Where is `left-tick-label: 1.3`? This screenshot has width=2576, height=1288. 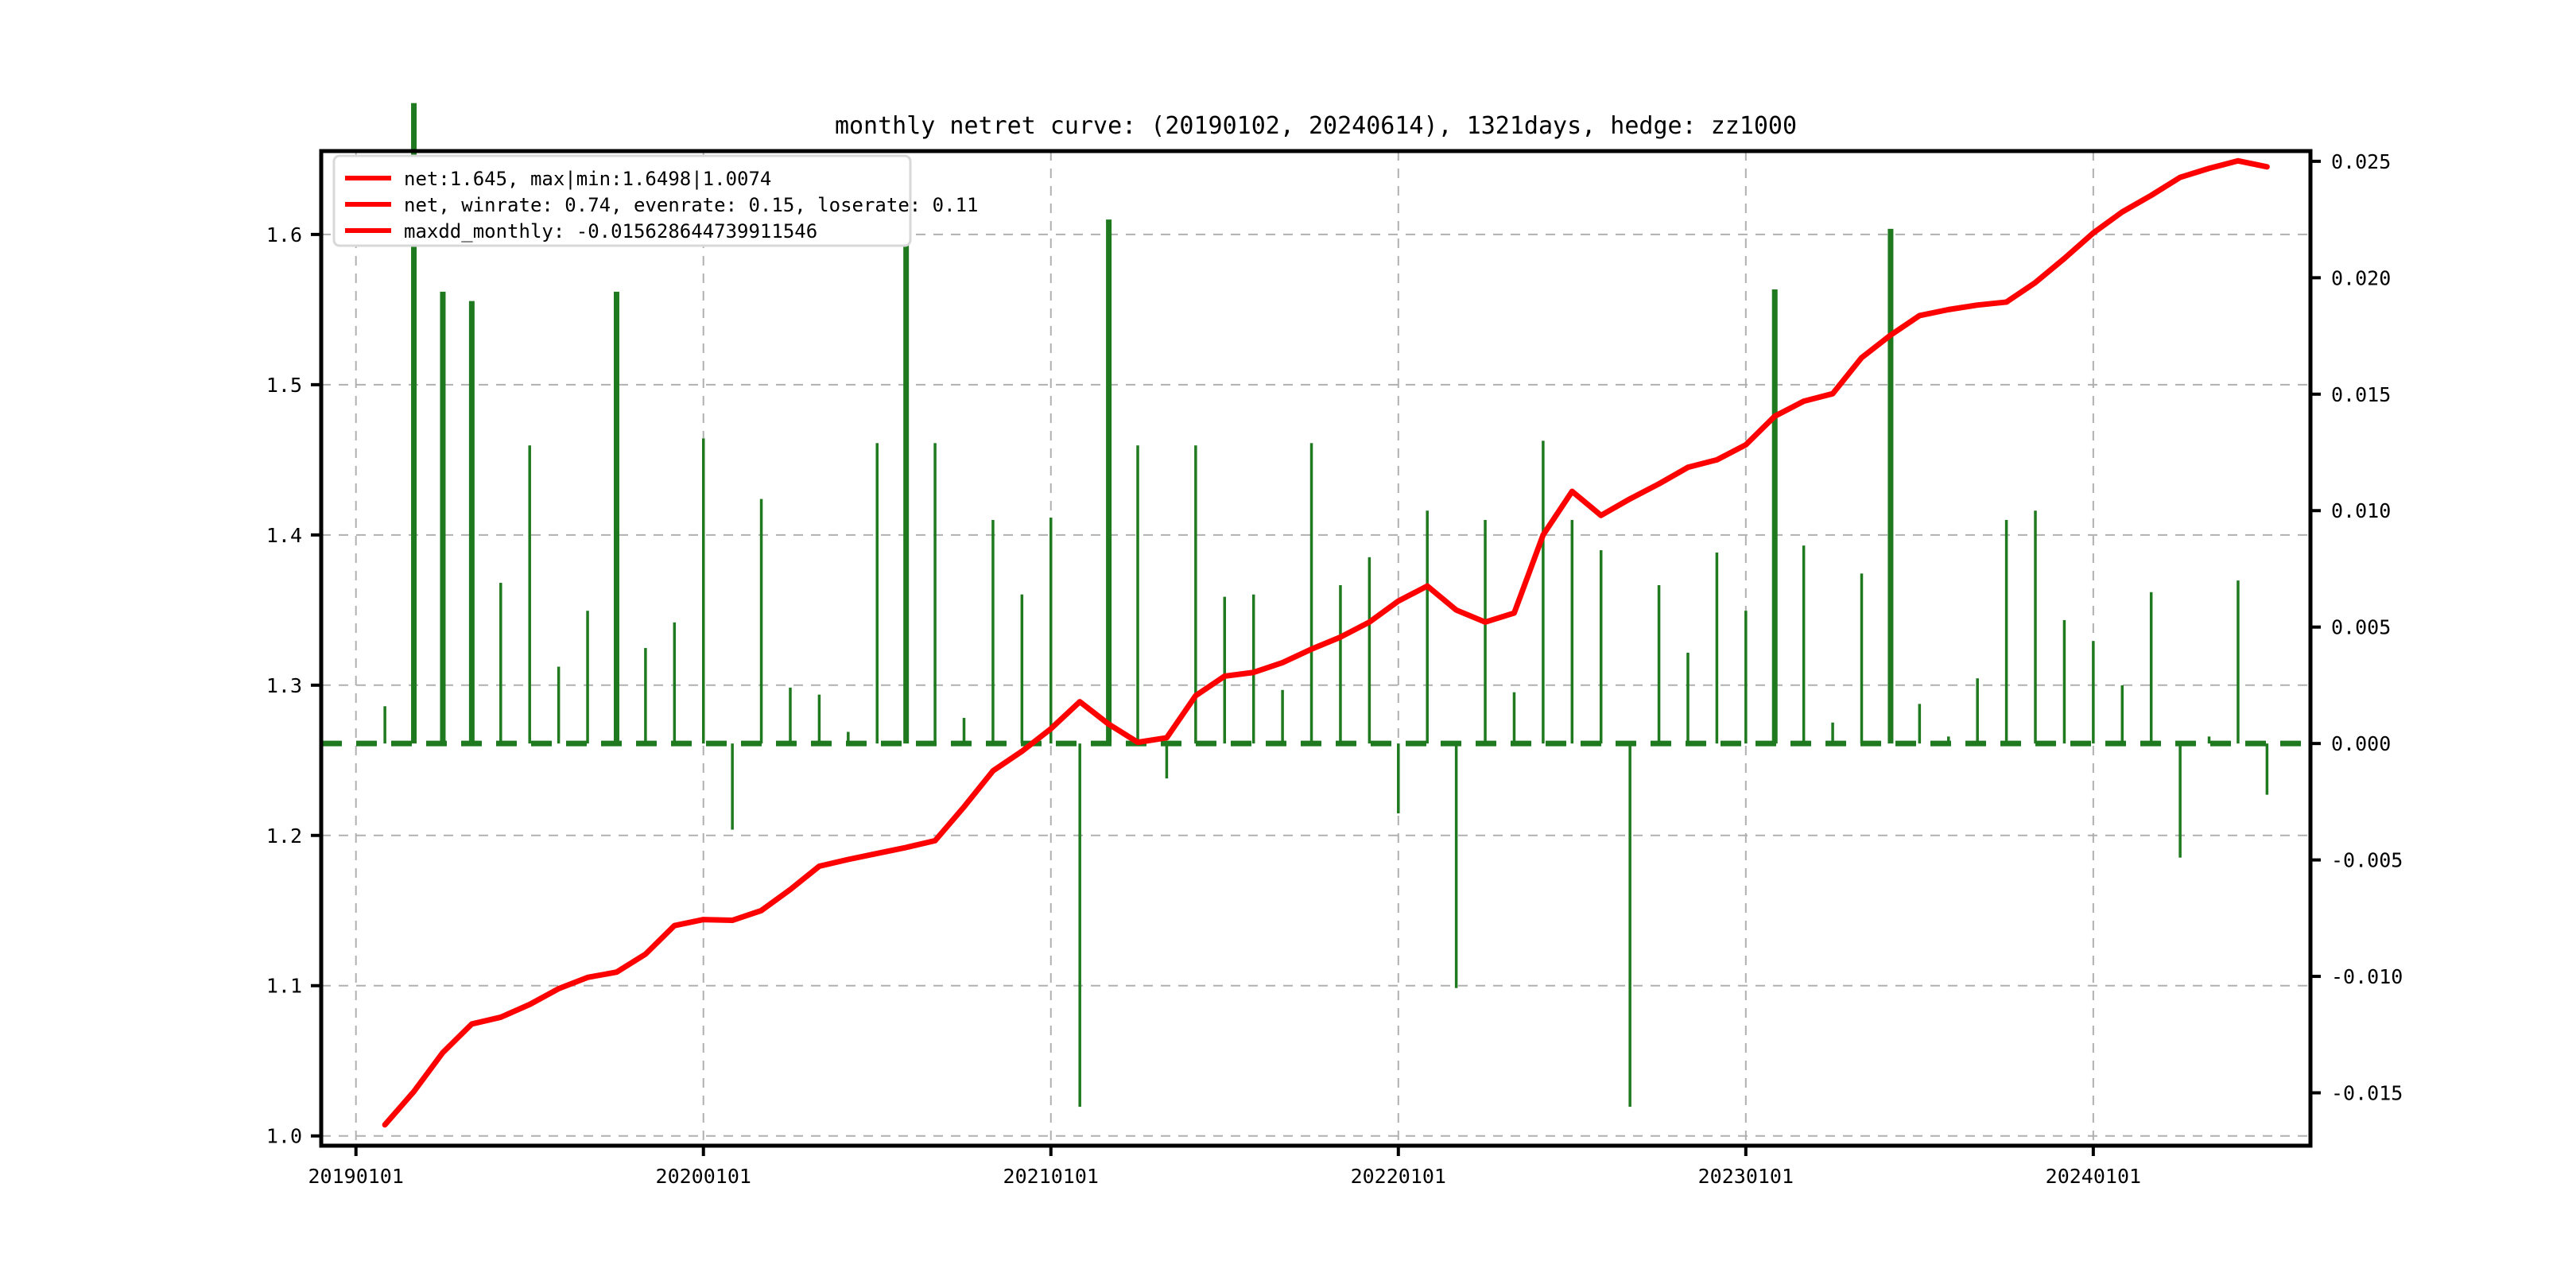 left-tick-label: 1.3 is located at coordinates (284, 686).